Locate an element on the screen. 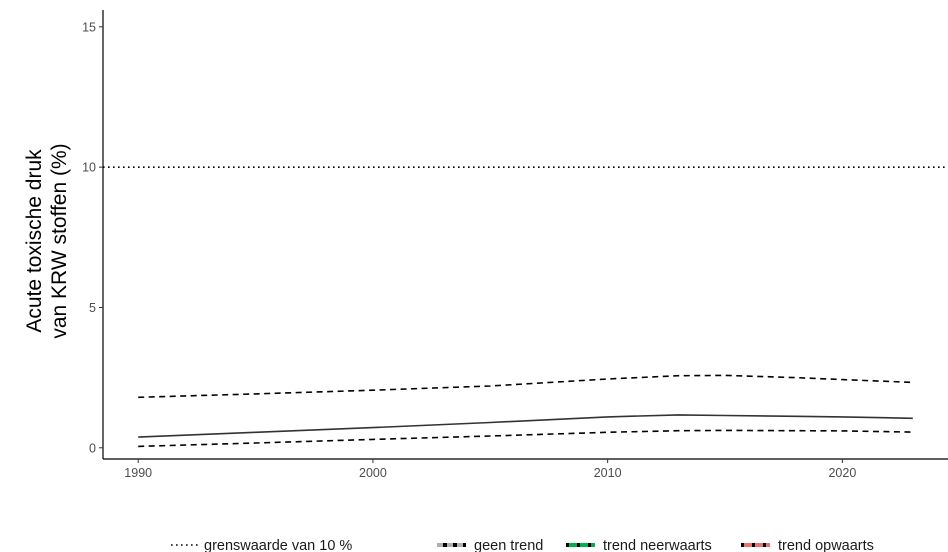 The width and height of the screenshot is (948, 552). y-tick-label: 5 is located at coordinates (92, 308).